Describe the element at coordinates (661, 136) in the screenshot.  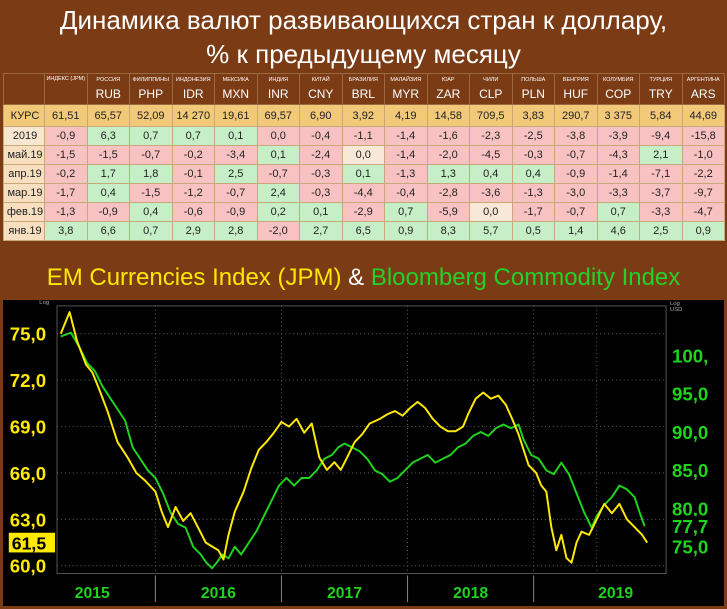
I see `table-cell: -9,4` at that location.